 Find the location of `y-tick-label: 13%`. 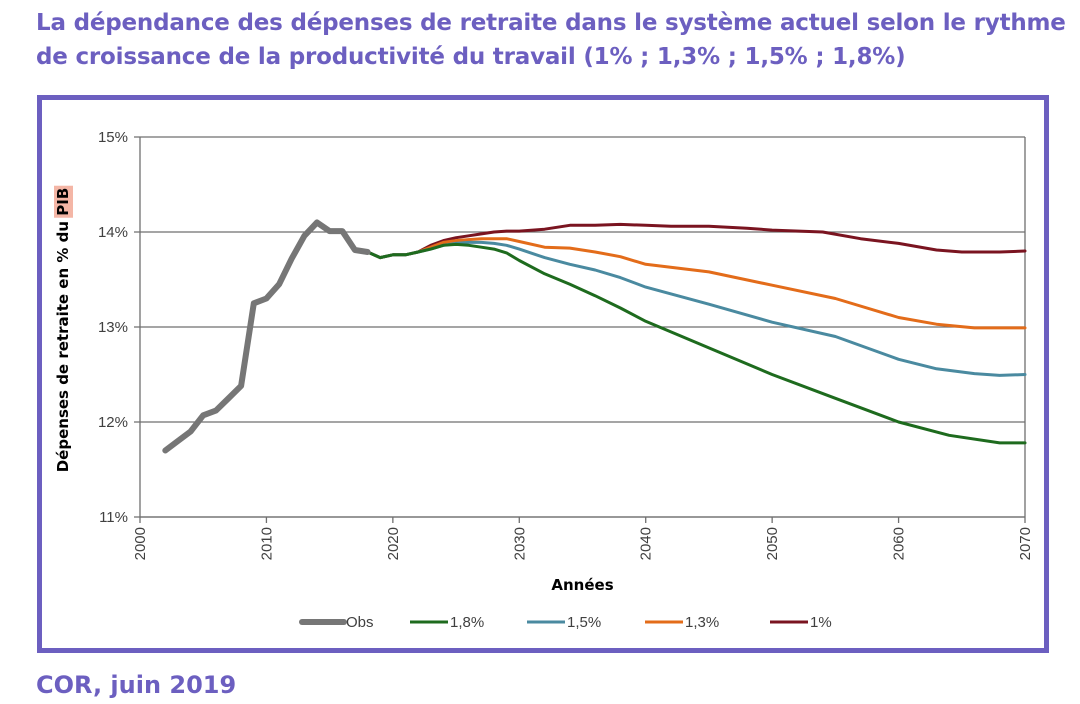

y-tick-label: 13% is located at coordinates (113, 327).